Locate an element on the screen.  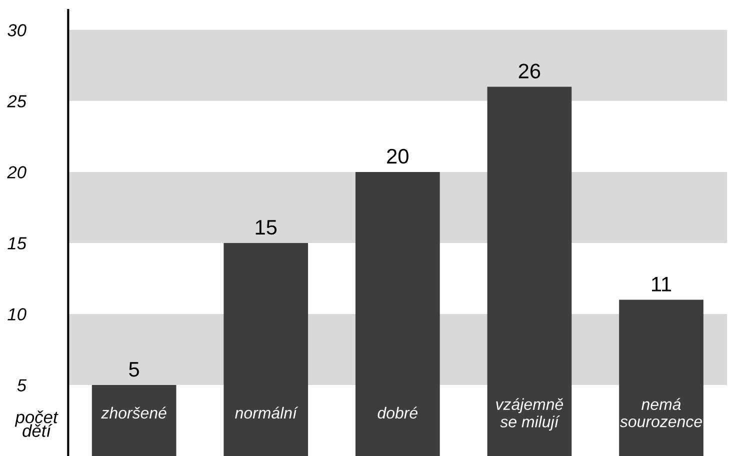
data-label: 5 is located at coordinates (134, 369).